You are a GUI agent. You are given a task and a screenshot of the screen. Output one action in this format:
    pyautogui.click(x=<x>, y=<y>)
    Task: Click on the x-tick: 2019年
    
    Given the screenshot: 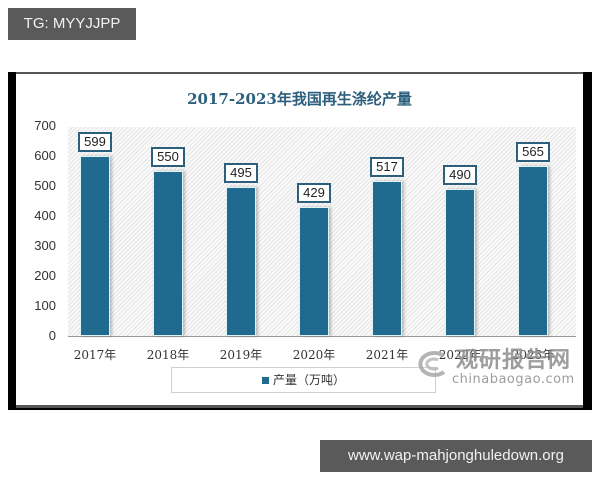 What is the action you would take?
    pyautogui.click(x=241, y=355)
    